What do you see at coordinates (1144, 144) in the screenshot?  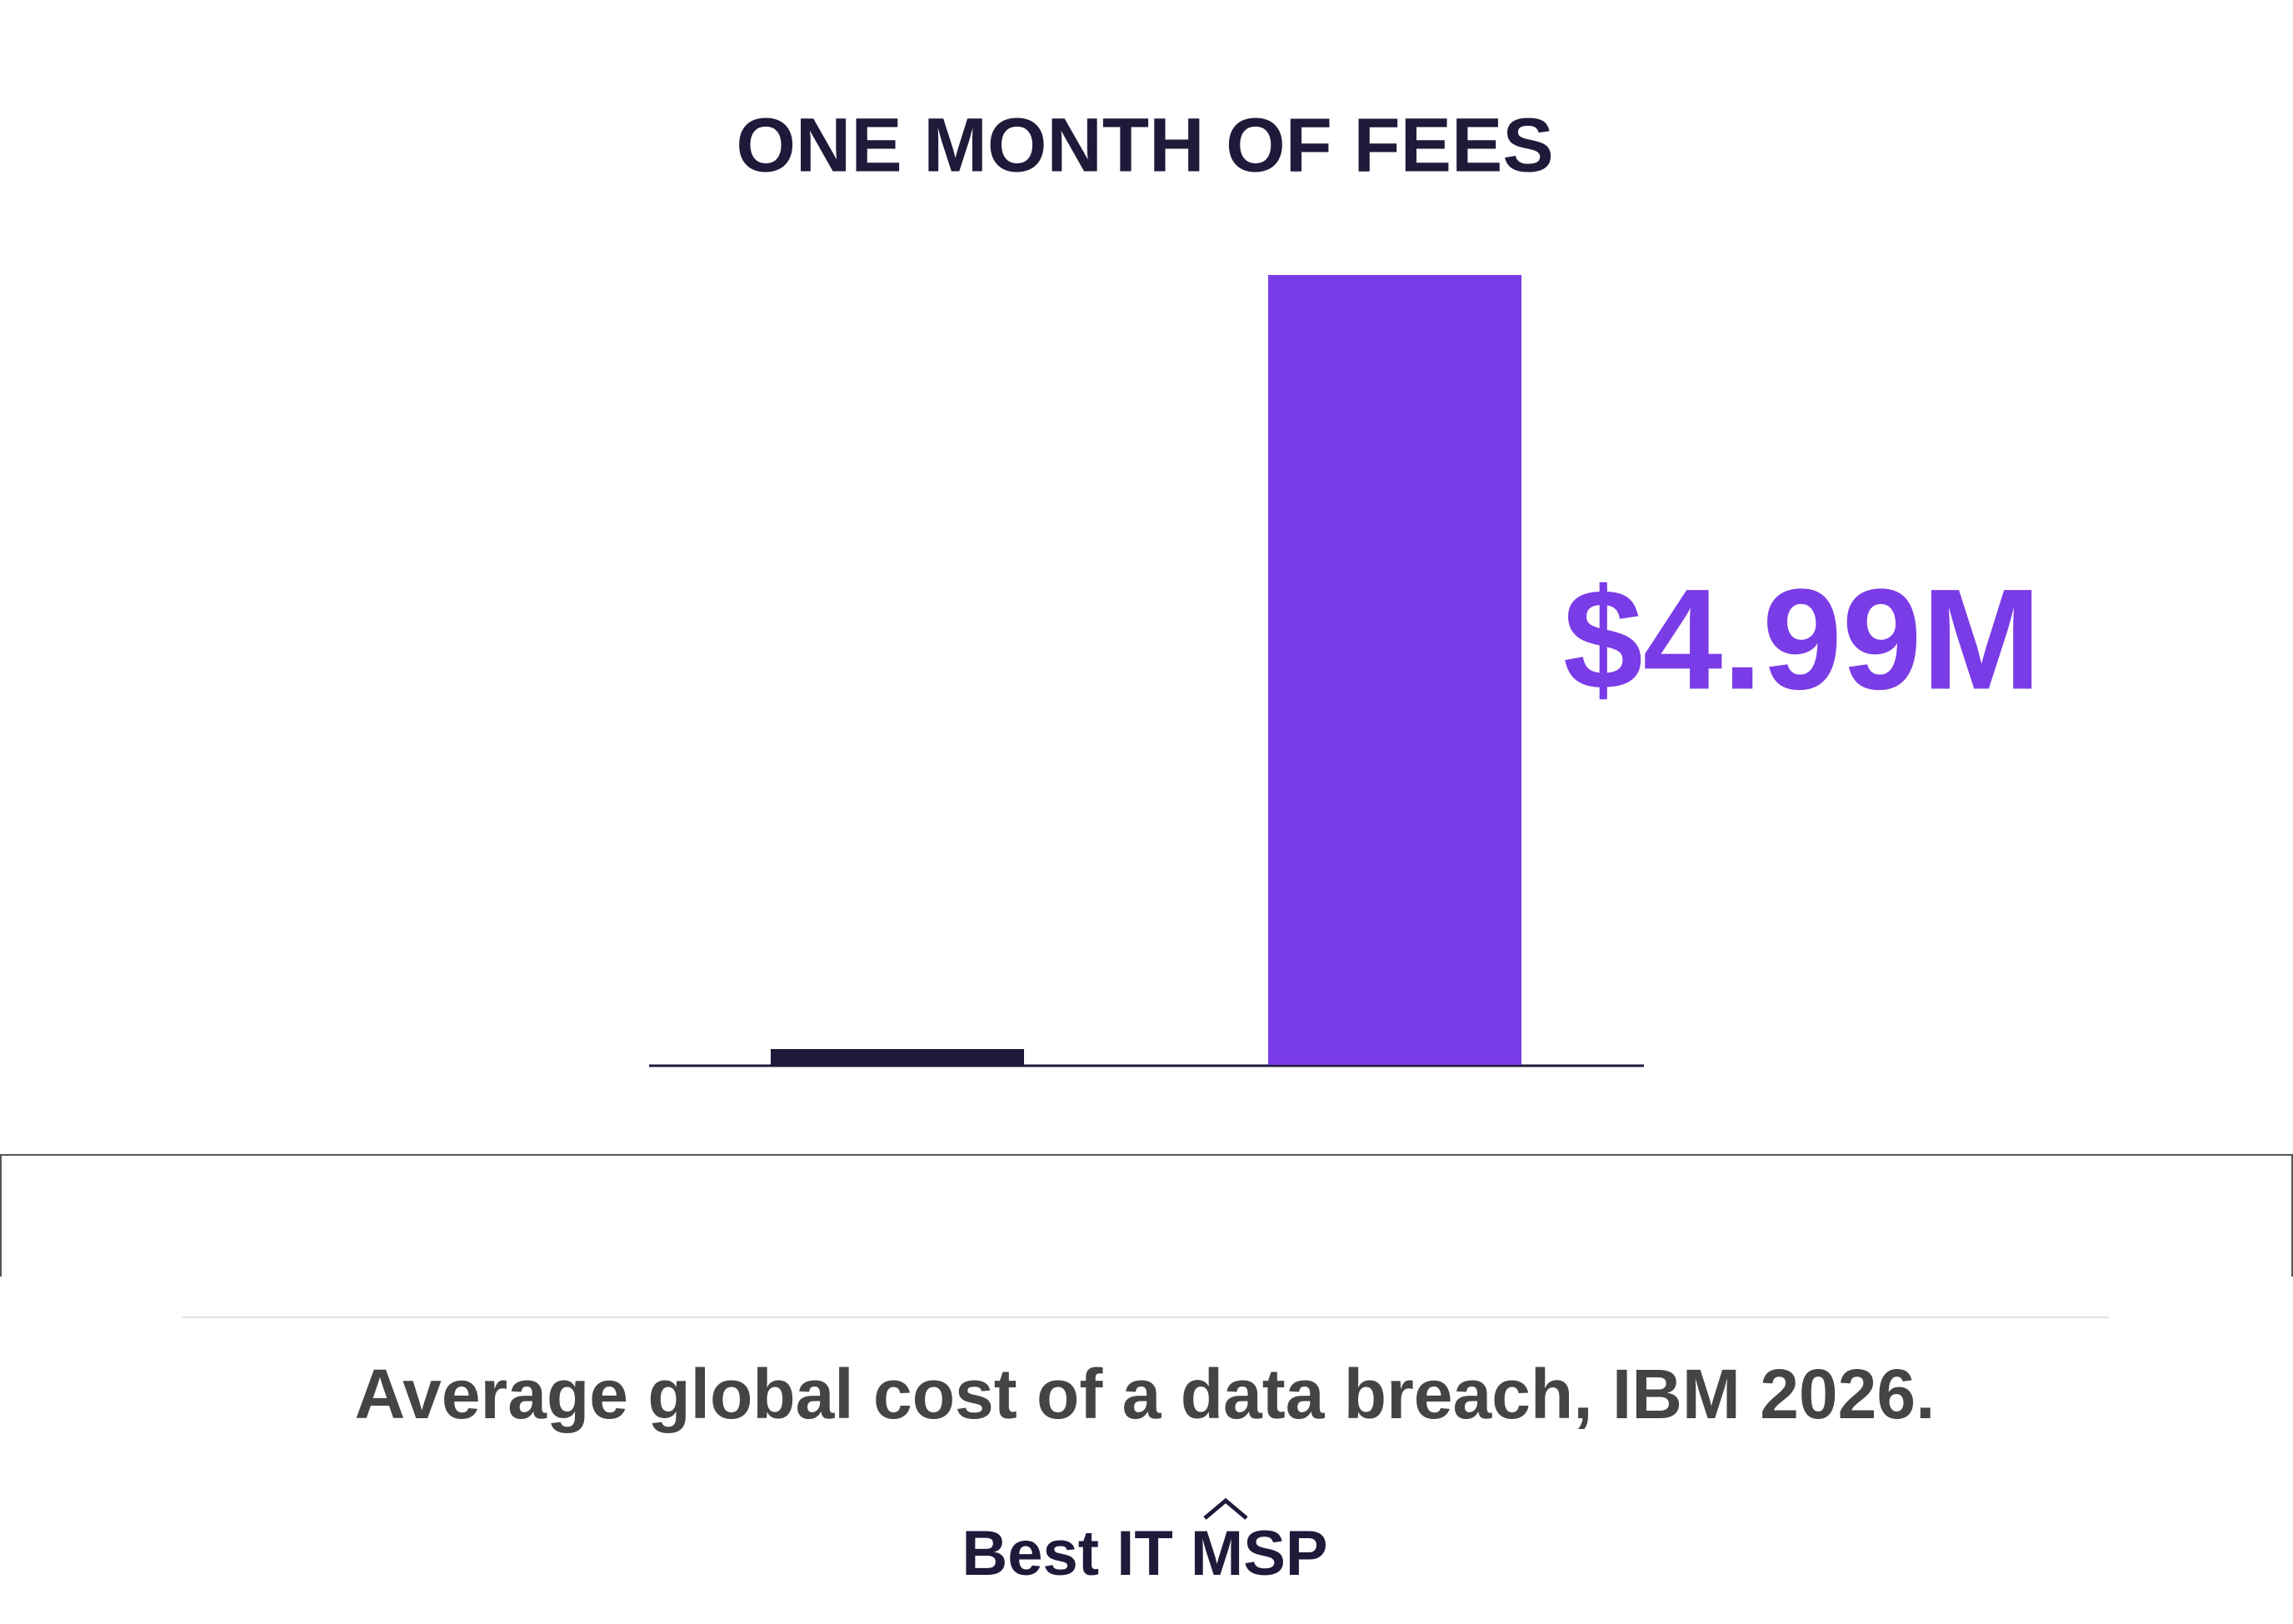 I see `chart-title: ONE MONTH OF FEES` at bounding box center [1144, 144].